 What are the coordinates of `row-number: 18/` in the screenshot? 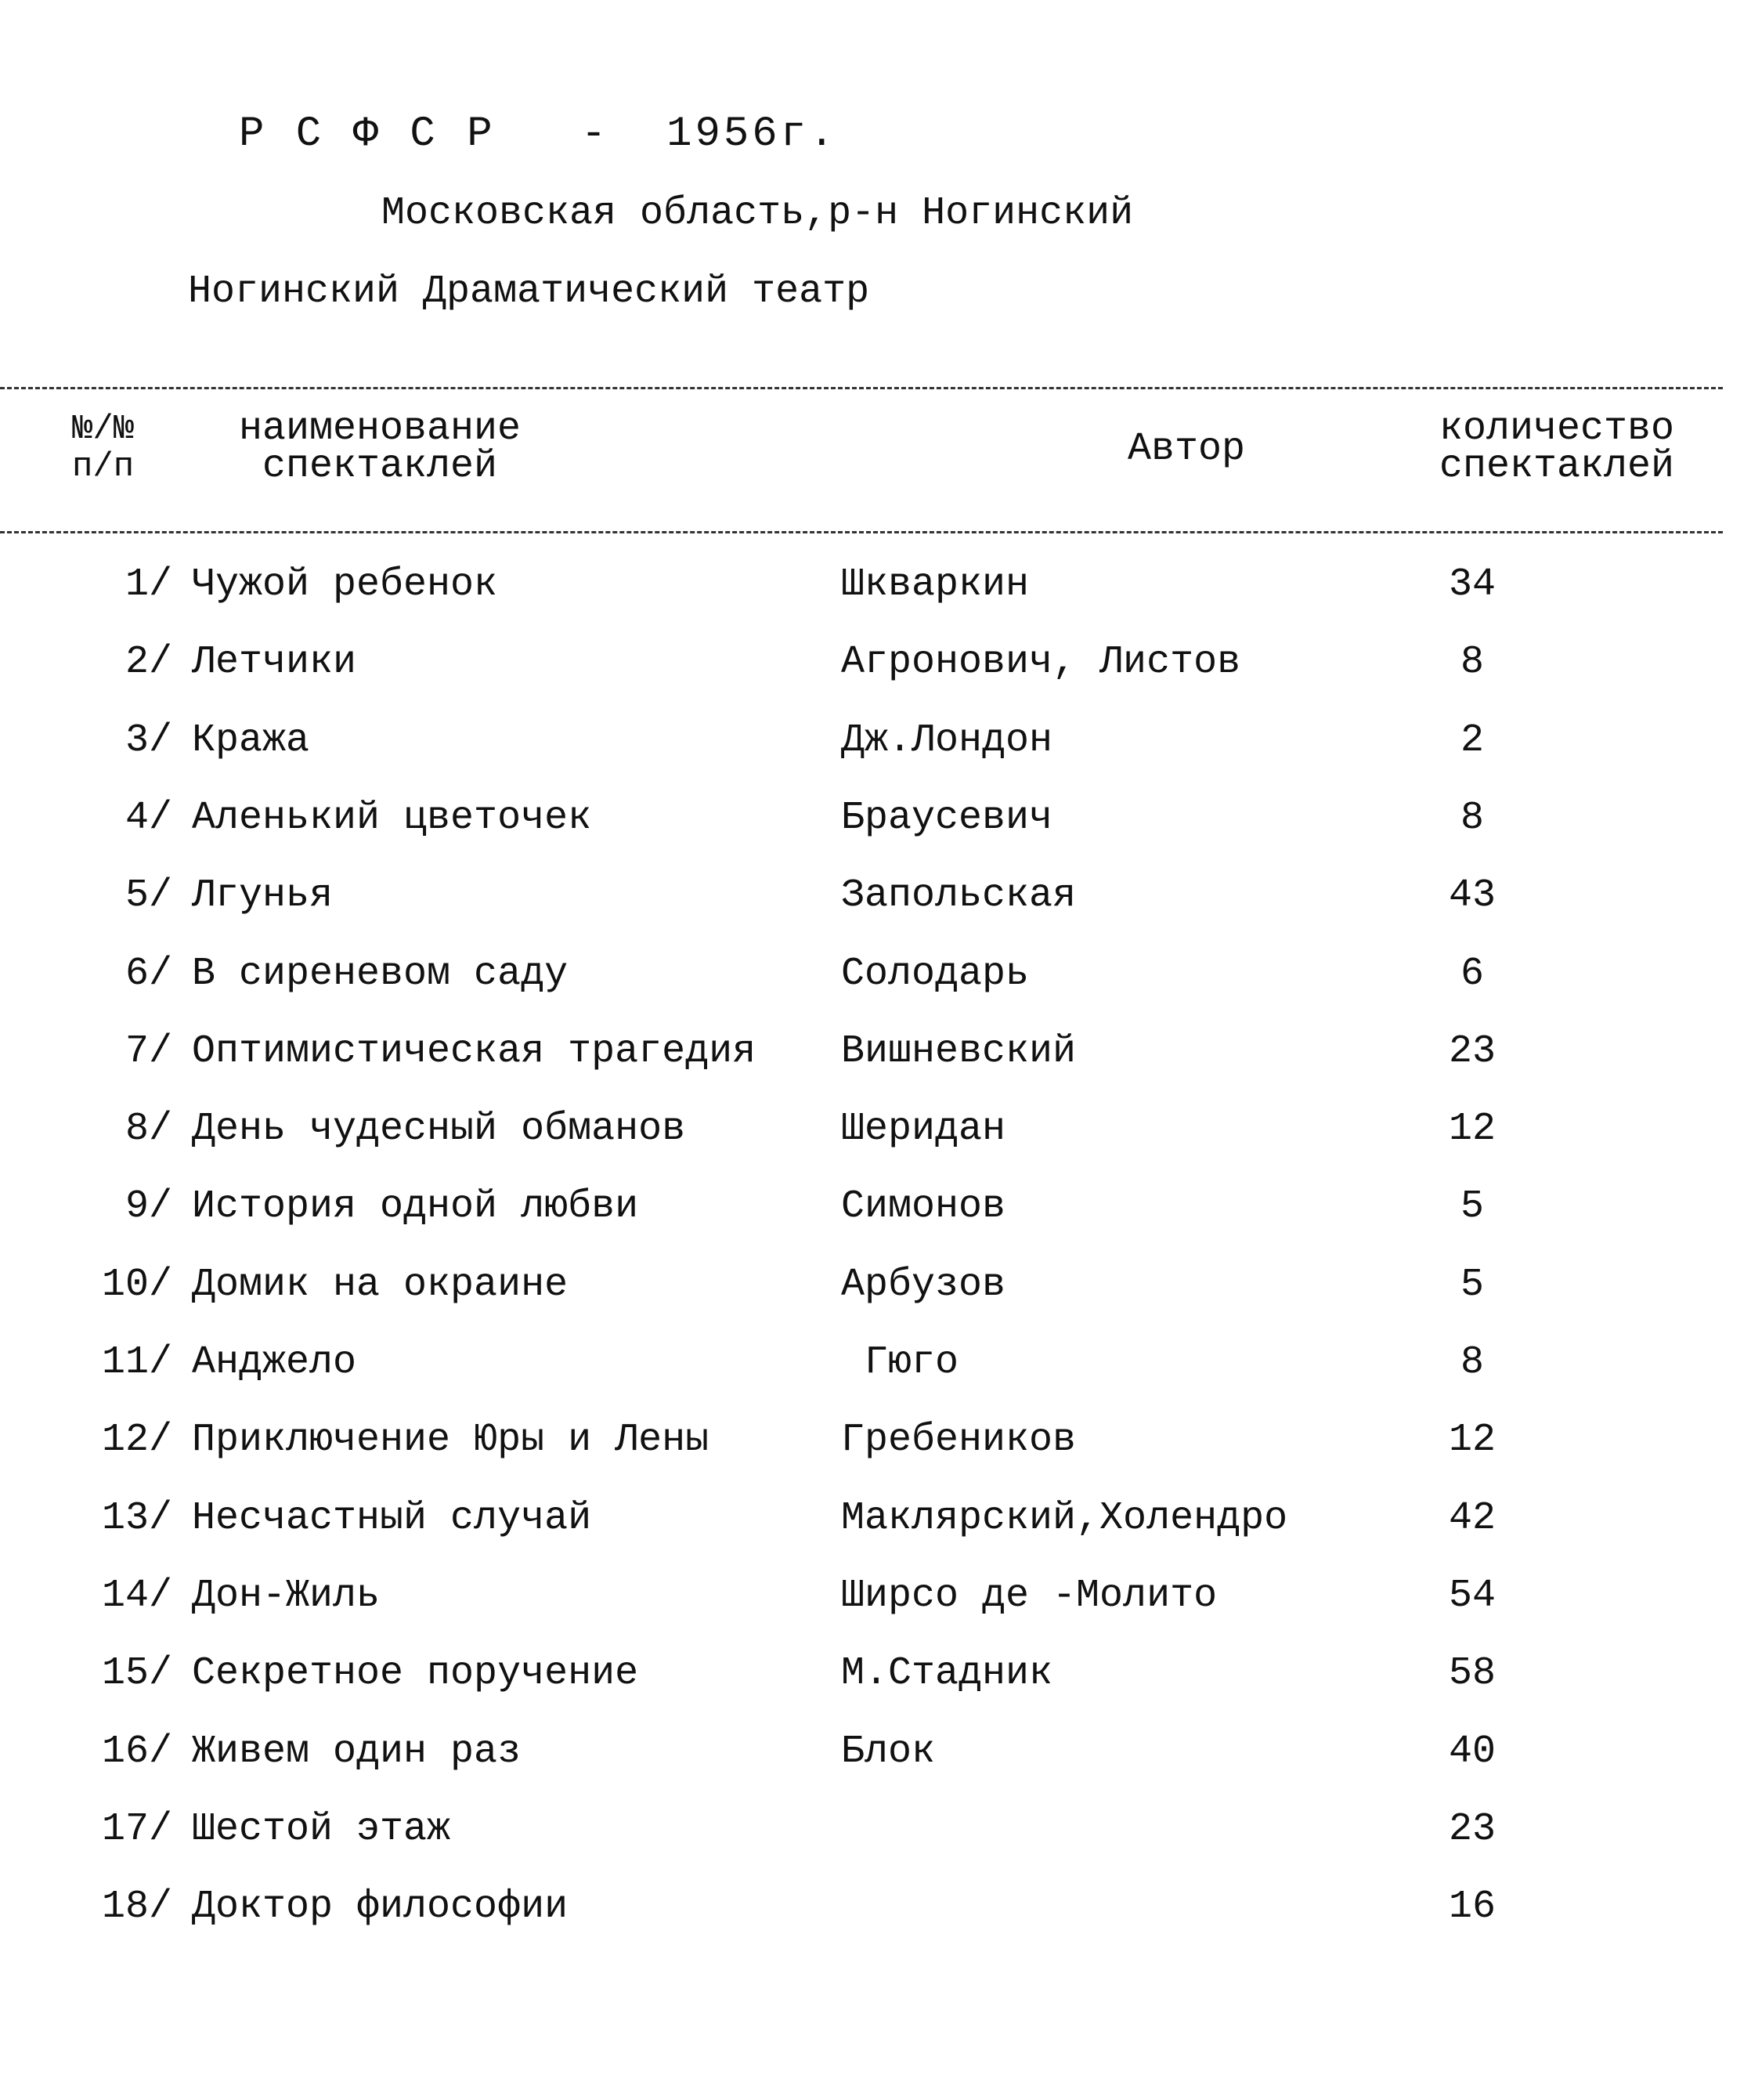 It's located at (136, 1908).